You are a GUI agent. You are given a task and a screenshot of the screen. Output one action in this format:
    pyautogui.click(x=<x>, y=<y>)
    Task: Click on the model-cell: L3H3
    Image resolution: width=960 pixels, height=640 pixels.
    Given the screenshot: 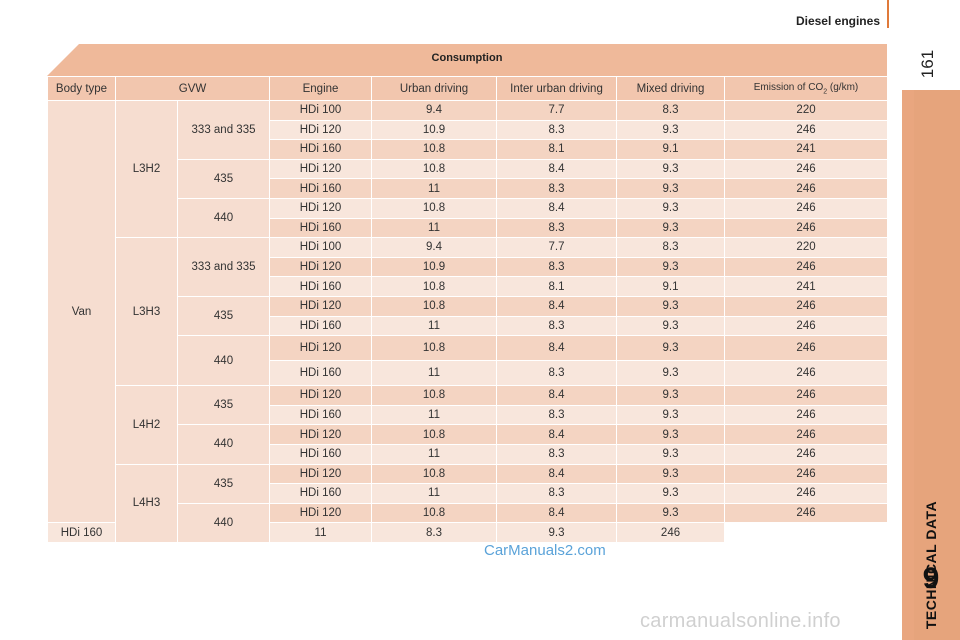 What is the action you would take?
    pyautogui.click(x=146, y=312)
    